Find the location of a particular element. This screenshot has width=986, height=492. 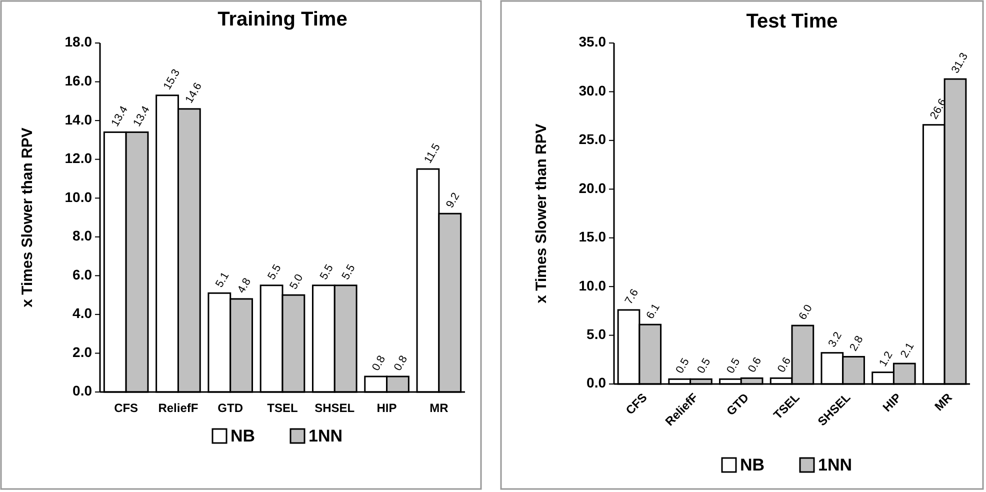

x-tick-label: SHSEL is located at coordinates (334, 408).